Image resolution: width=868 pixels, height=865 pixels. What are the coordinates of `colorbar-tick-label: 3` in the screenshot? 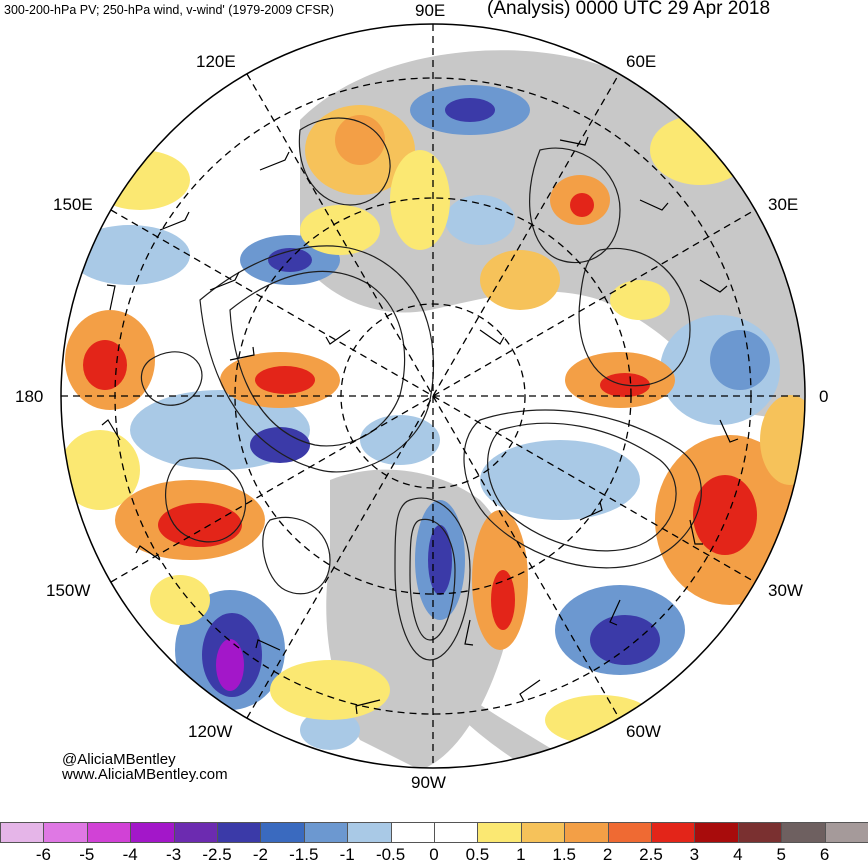 It's located at (694, 854).